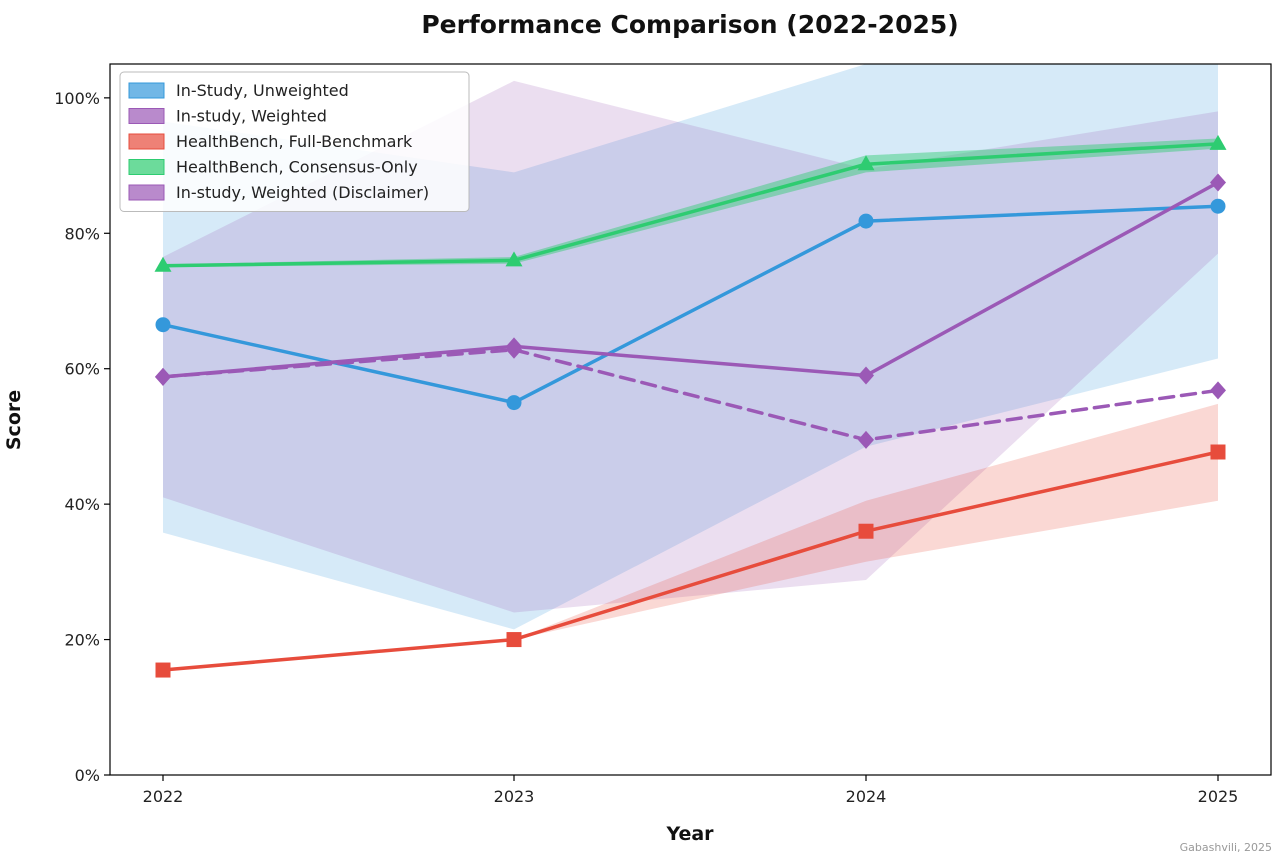 This screenshot has height=860, width=1280. What do you see at coordinates (1218, 142) in the screenshot?
I see `marker-series-3-2025` at bounding box center [1218, 142].